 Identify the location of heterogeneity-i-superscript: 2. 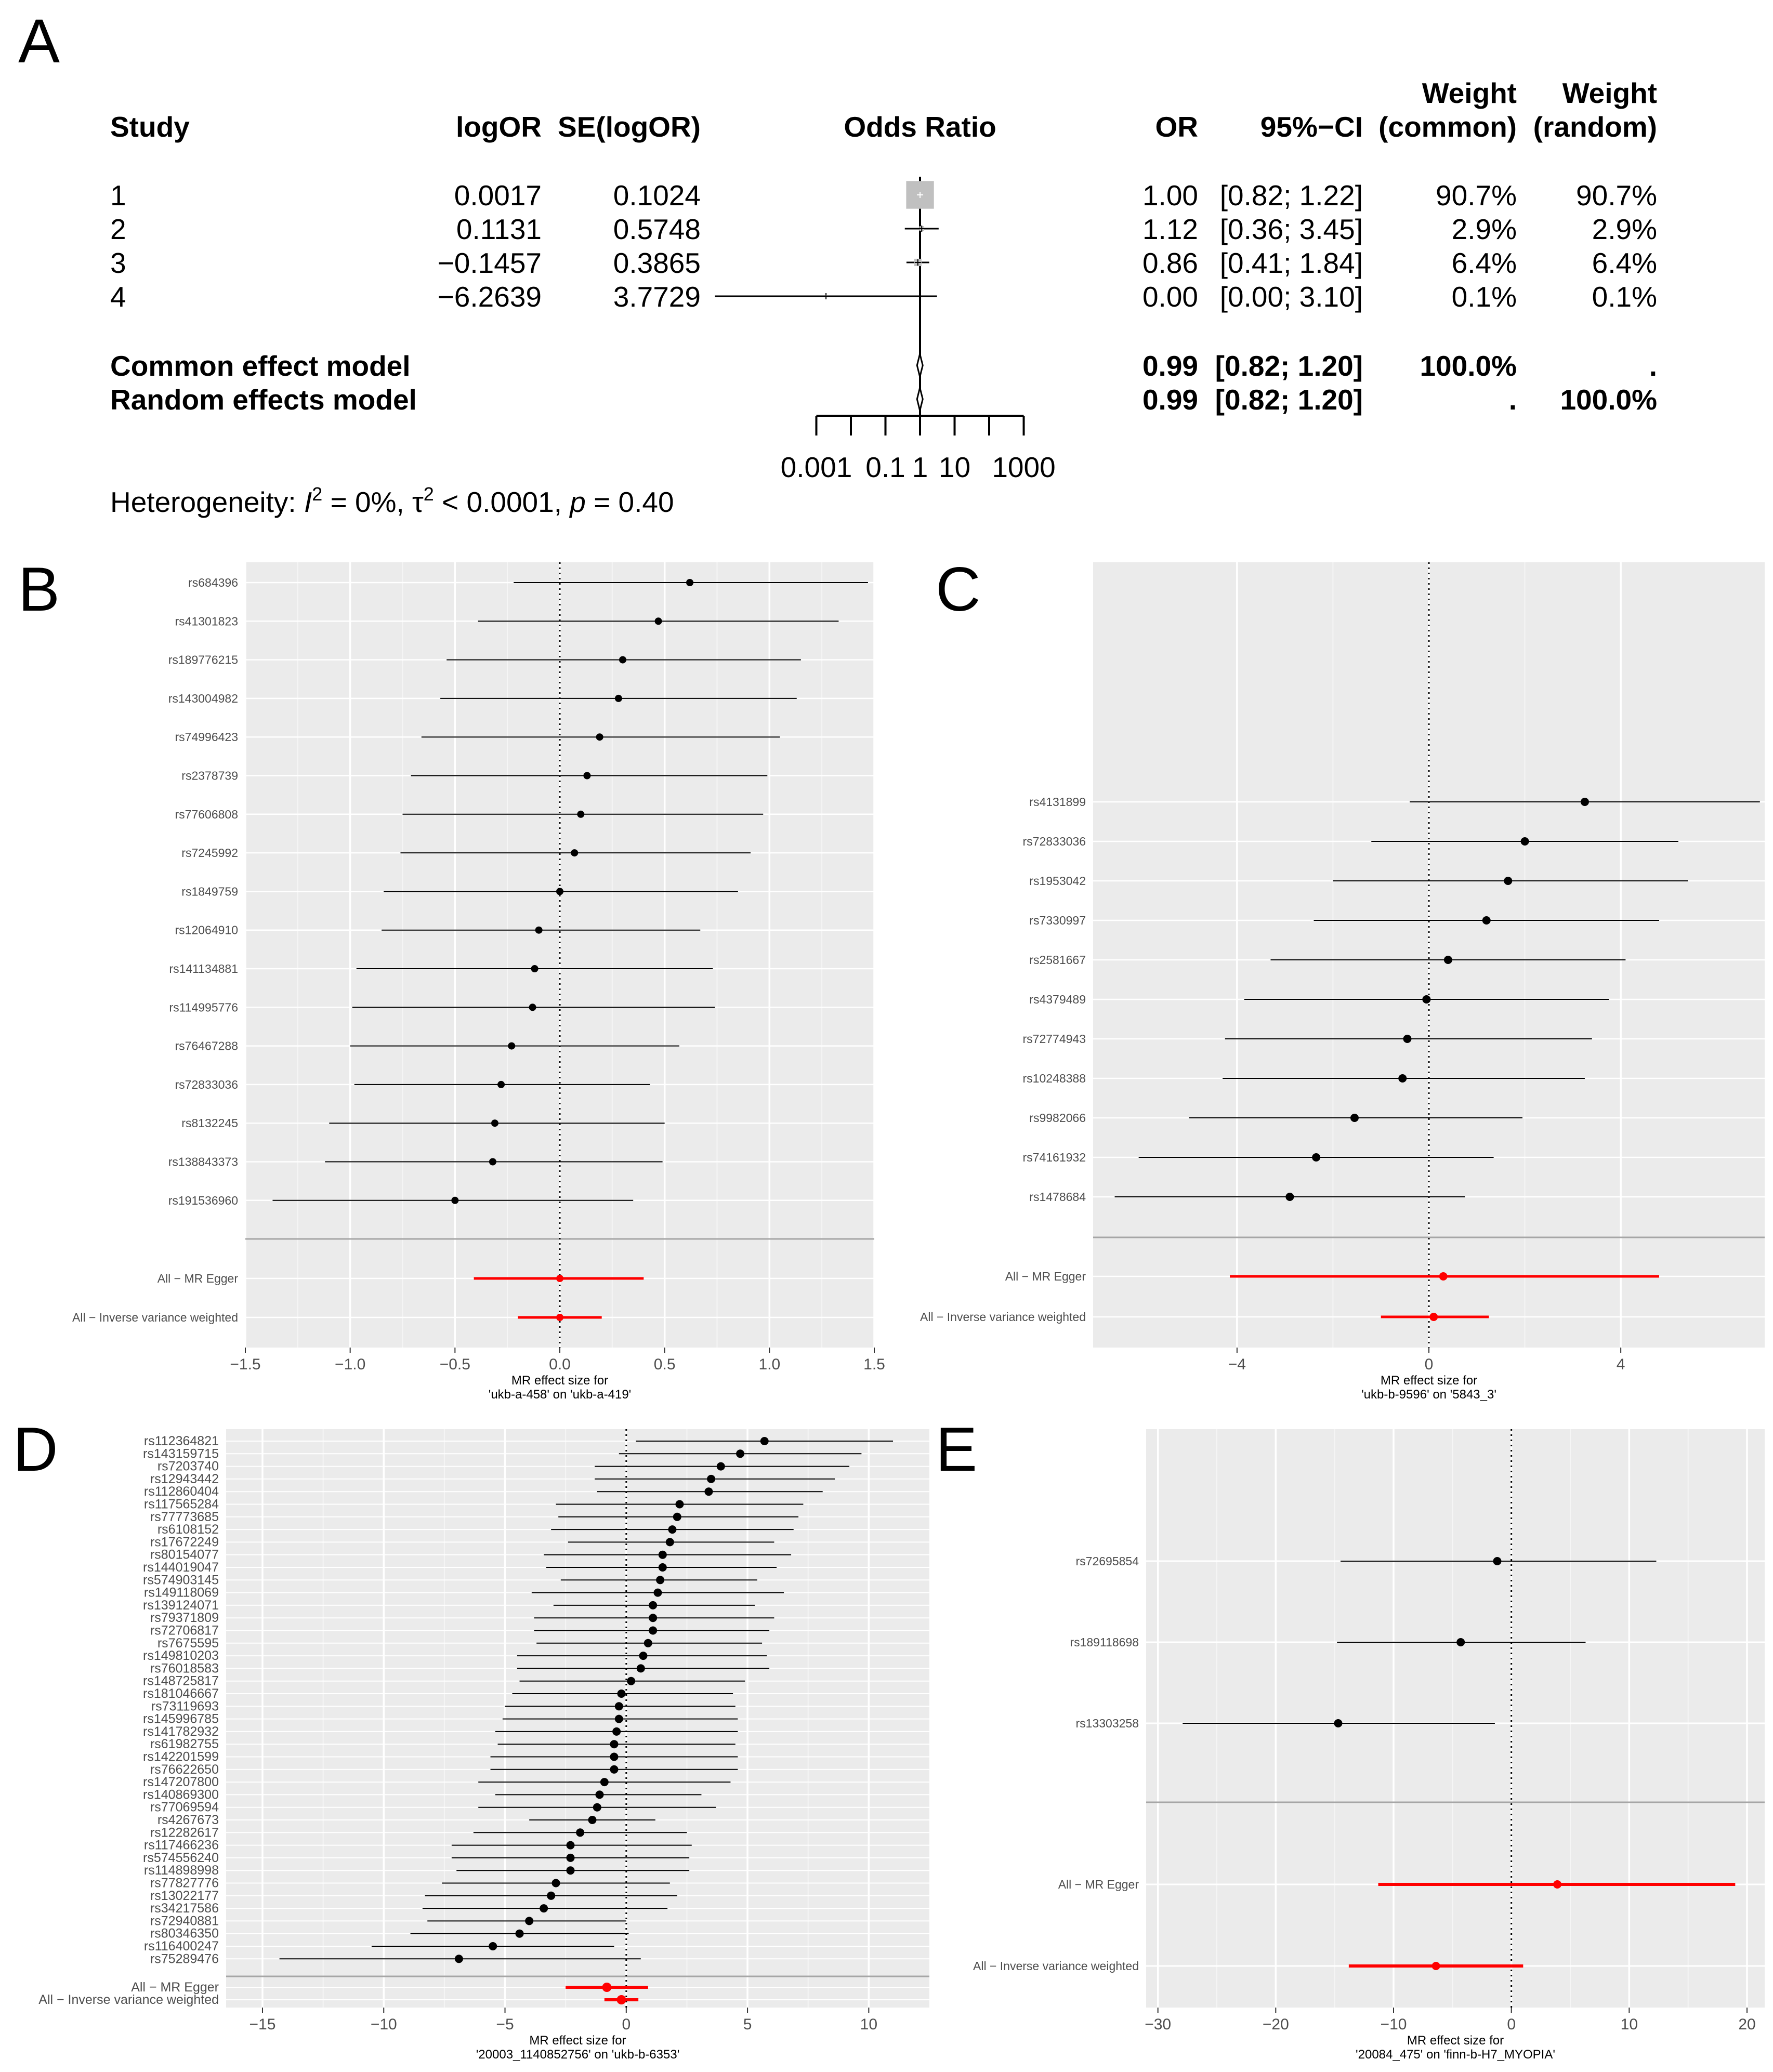
(317, 494).